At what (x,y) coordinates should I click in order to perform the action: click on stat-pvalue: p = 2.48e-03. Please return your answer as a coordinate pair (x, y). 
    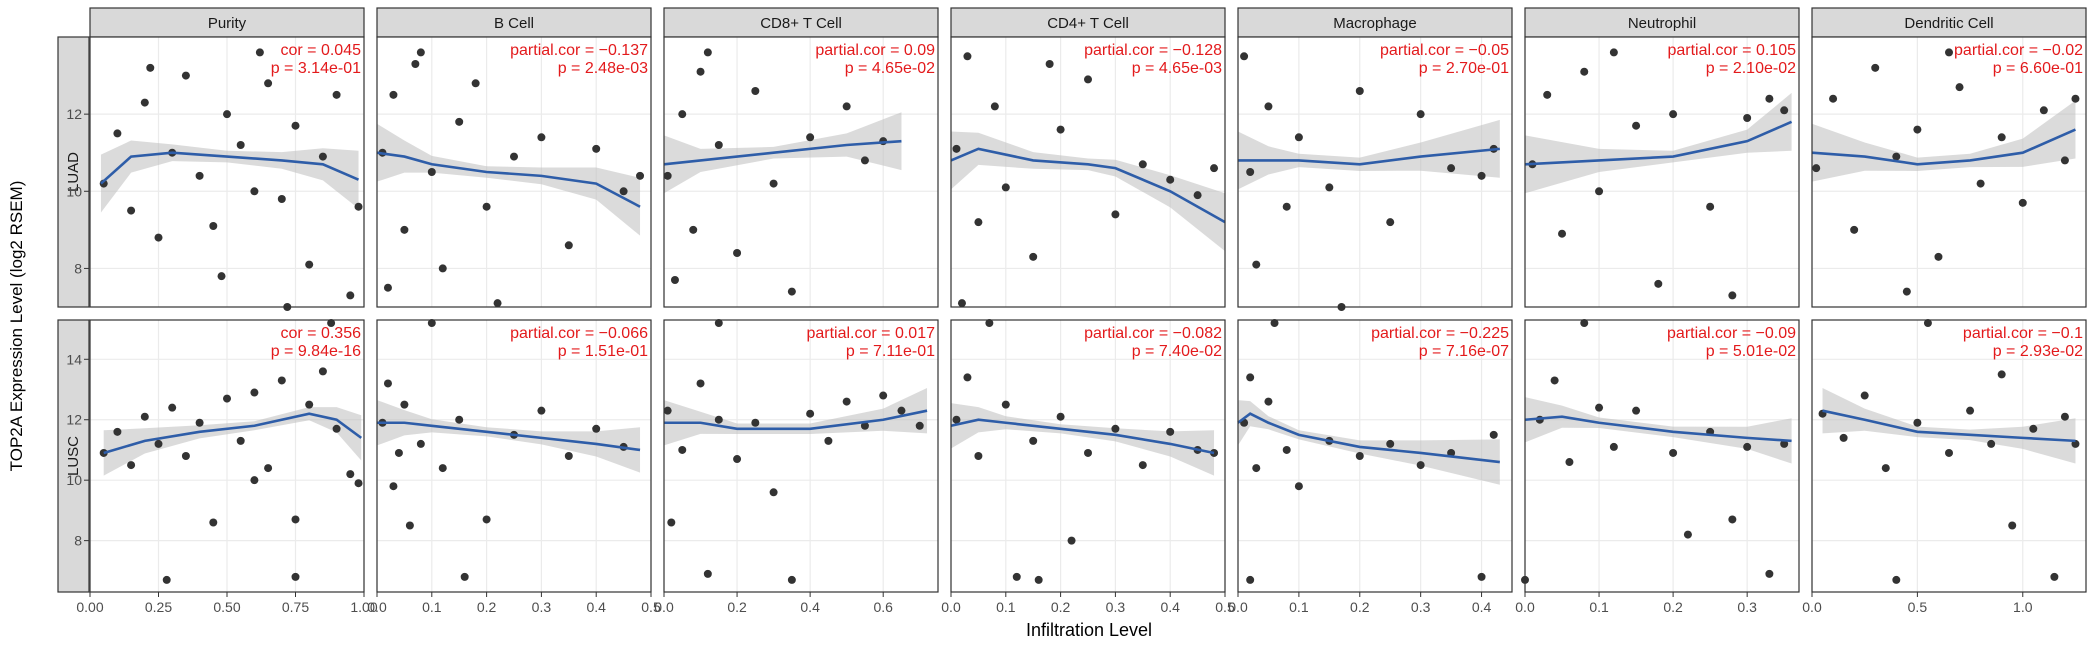
    Looking at the image, I should click on (603, 68).